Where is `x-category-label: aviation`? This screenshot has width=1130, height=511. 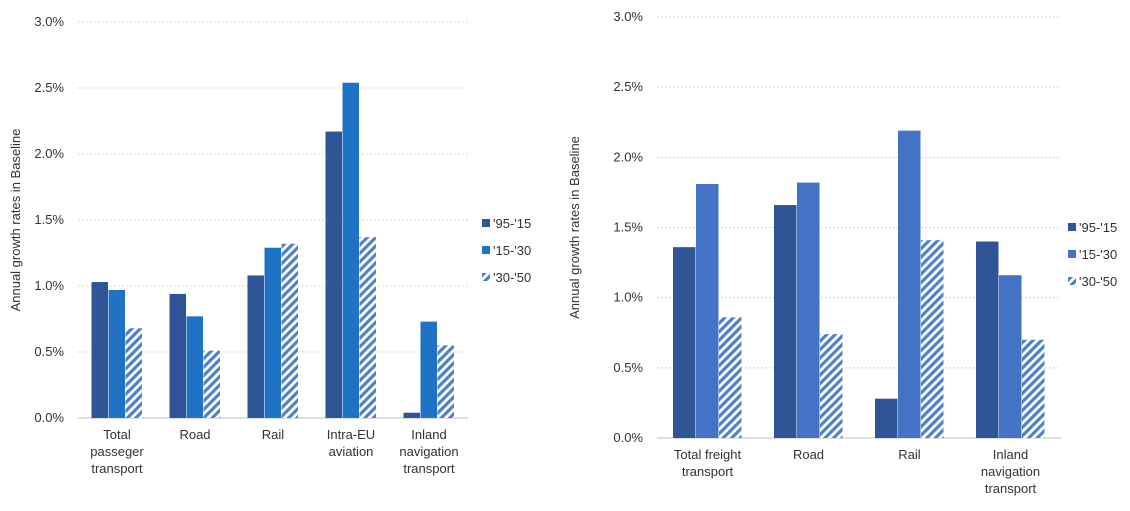
x-category-label: aviation is located at coordinates (351, 451).